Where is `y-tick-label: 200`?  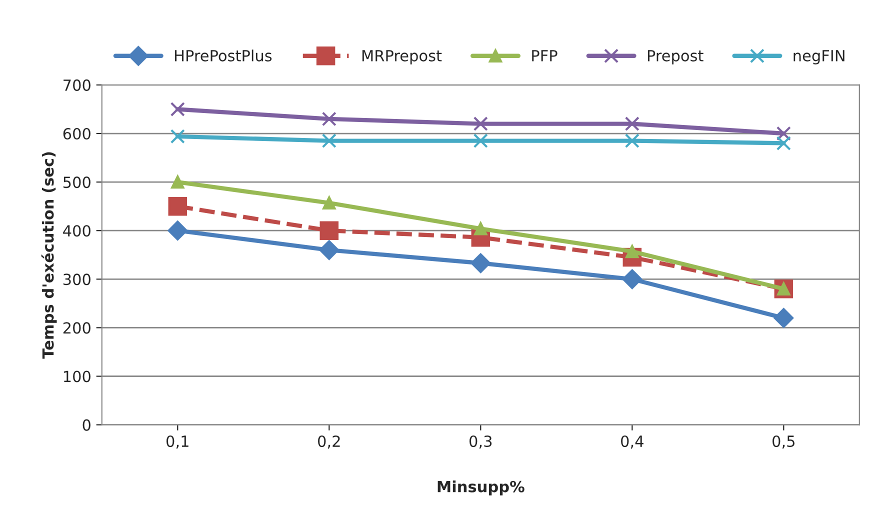 y-tick-label: 200 is located at coordinates (76, 328).